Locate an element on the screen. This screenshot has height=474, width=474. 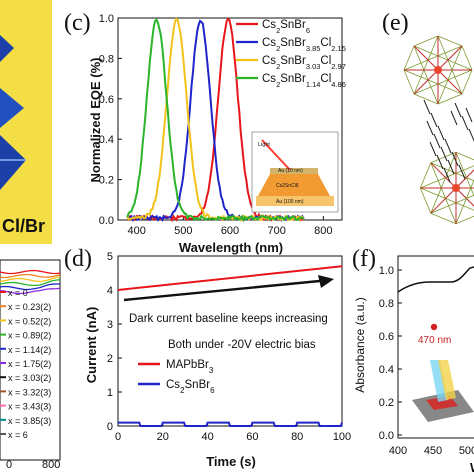
panel-c-xtick-label: 600 is located at coordinates (230, 231).